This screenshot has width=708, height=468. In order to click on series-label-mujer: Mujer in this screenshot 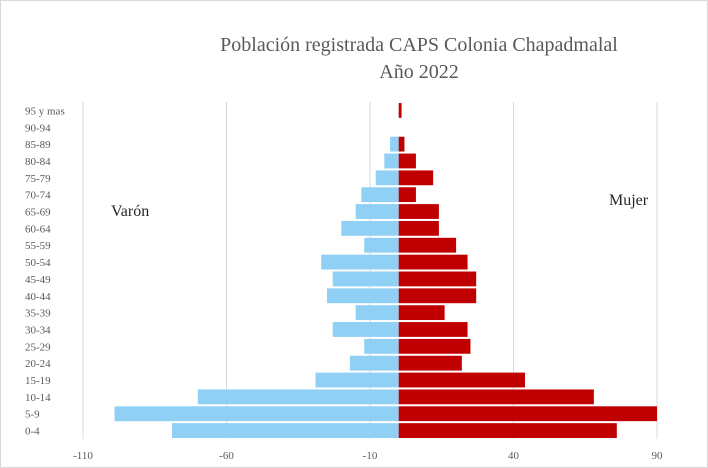, I will do `click(629, 200)`.